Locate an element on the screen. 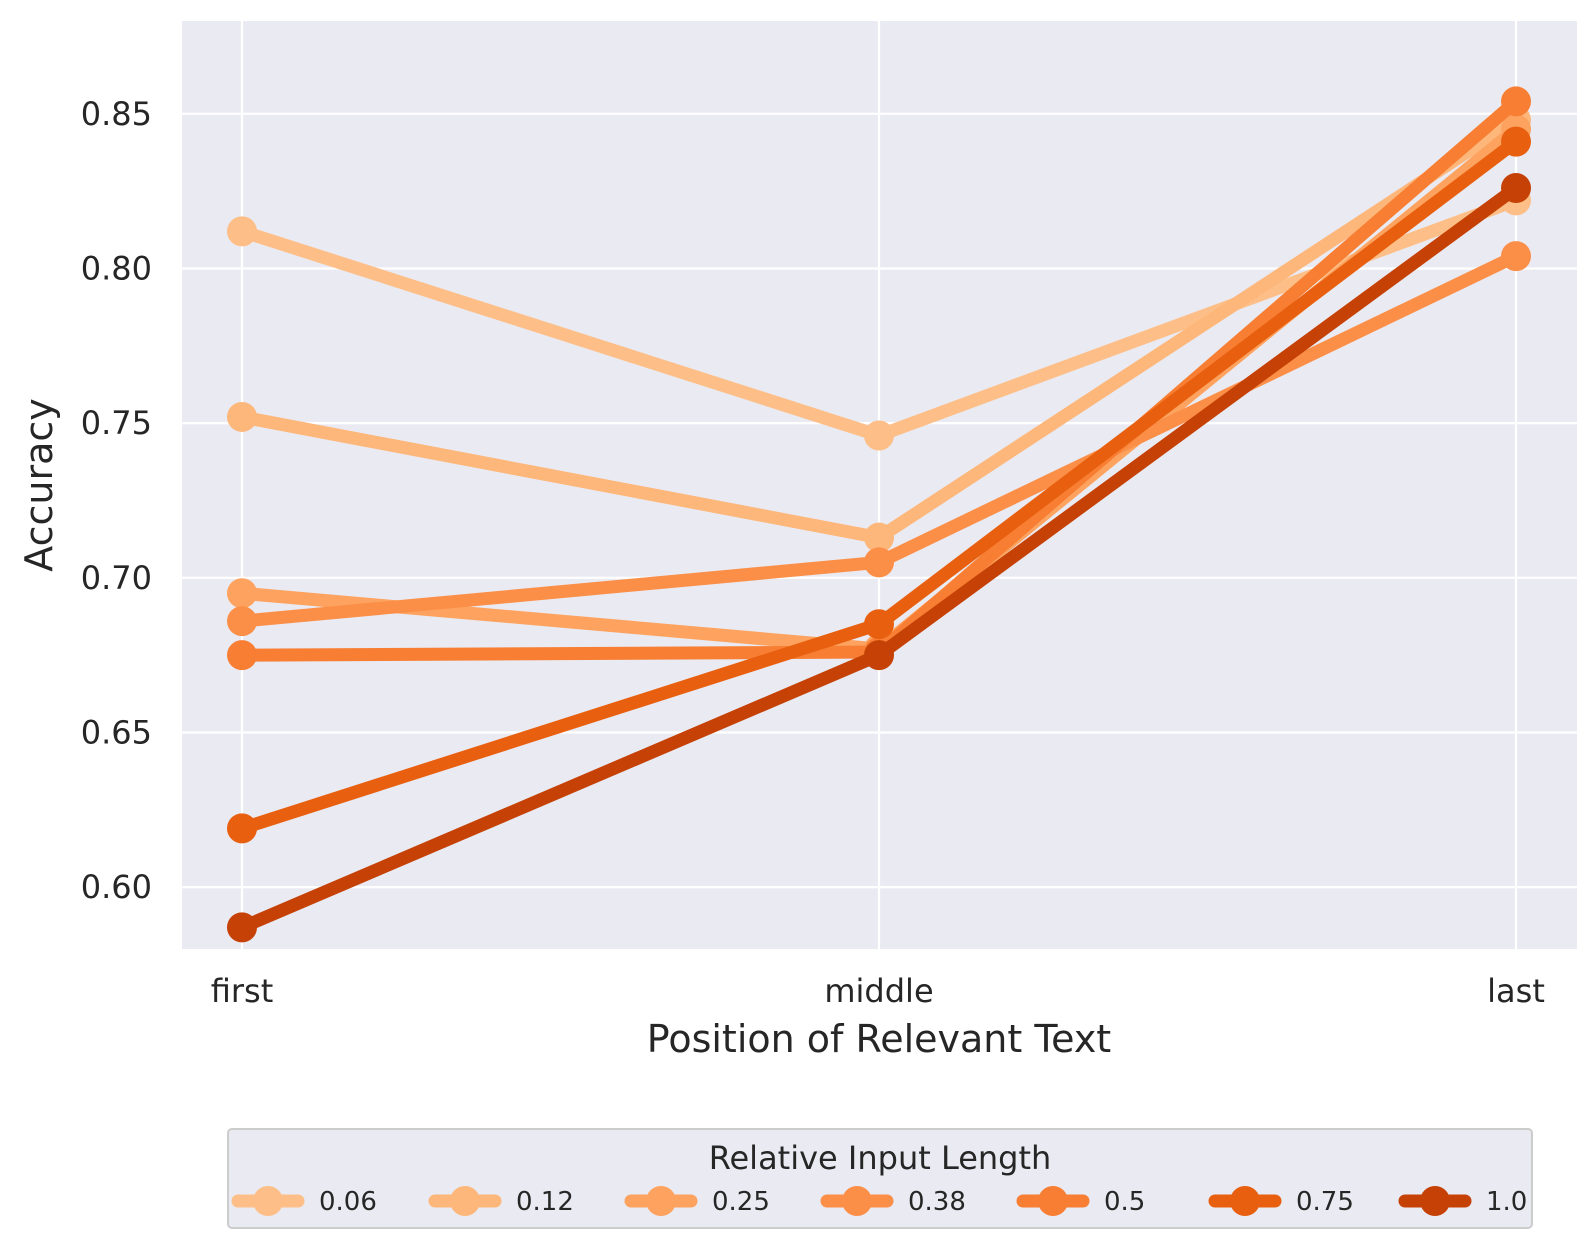 This screenshot has width=1594, height=1242. x-tick-label: last is located at coordinates (1516, 991).